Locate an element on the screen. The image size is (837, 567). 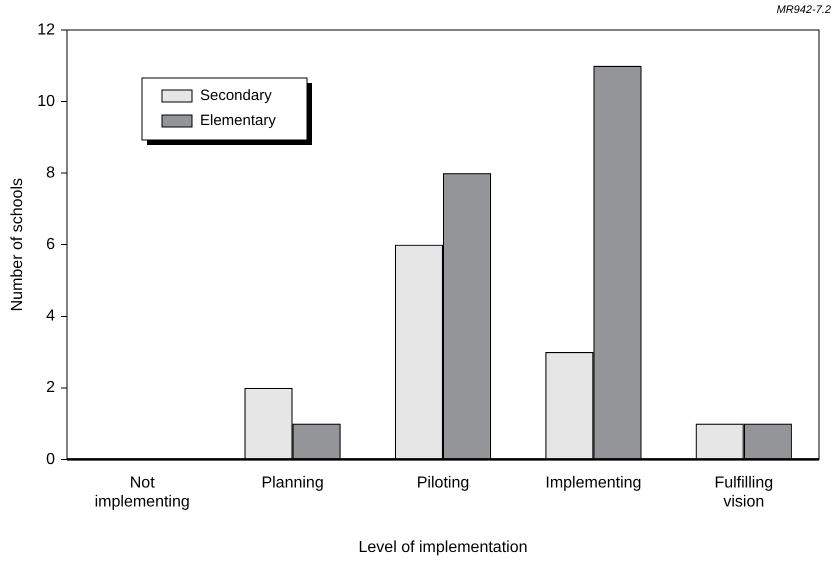
y-tick-label: 12 is located at coordinates (46, 29).